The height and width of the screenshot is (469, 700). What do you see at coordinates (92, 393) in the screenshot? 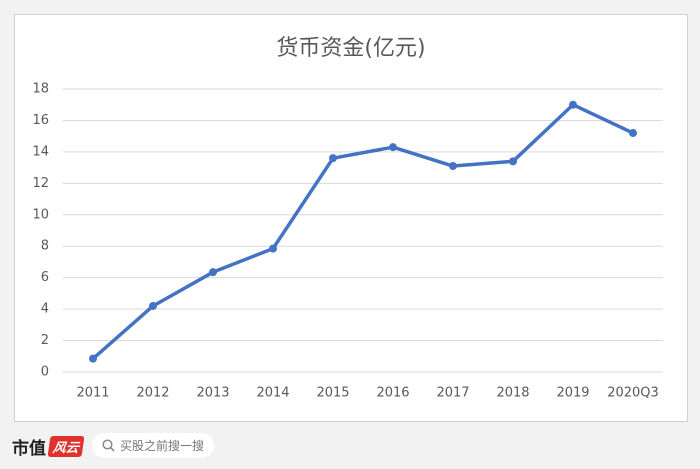
I see `x-tick-label: 2011` at bounding box center [92, 393].